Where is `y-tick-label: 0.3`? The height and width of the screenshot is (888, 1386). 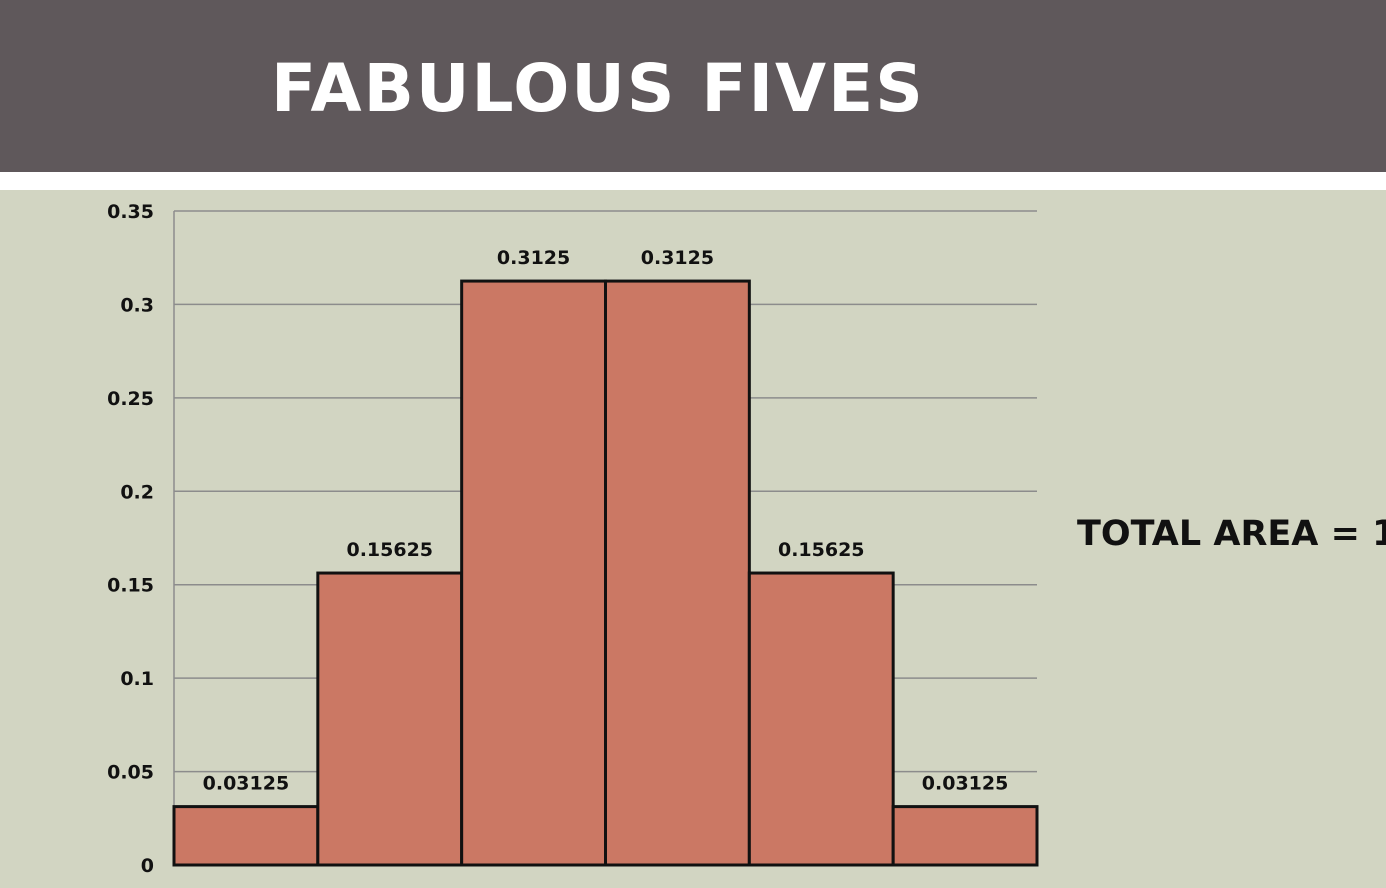
y-tick-label: 0.3 is located at coordinates (137, 305).